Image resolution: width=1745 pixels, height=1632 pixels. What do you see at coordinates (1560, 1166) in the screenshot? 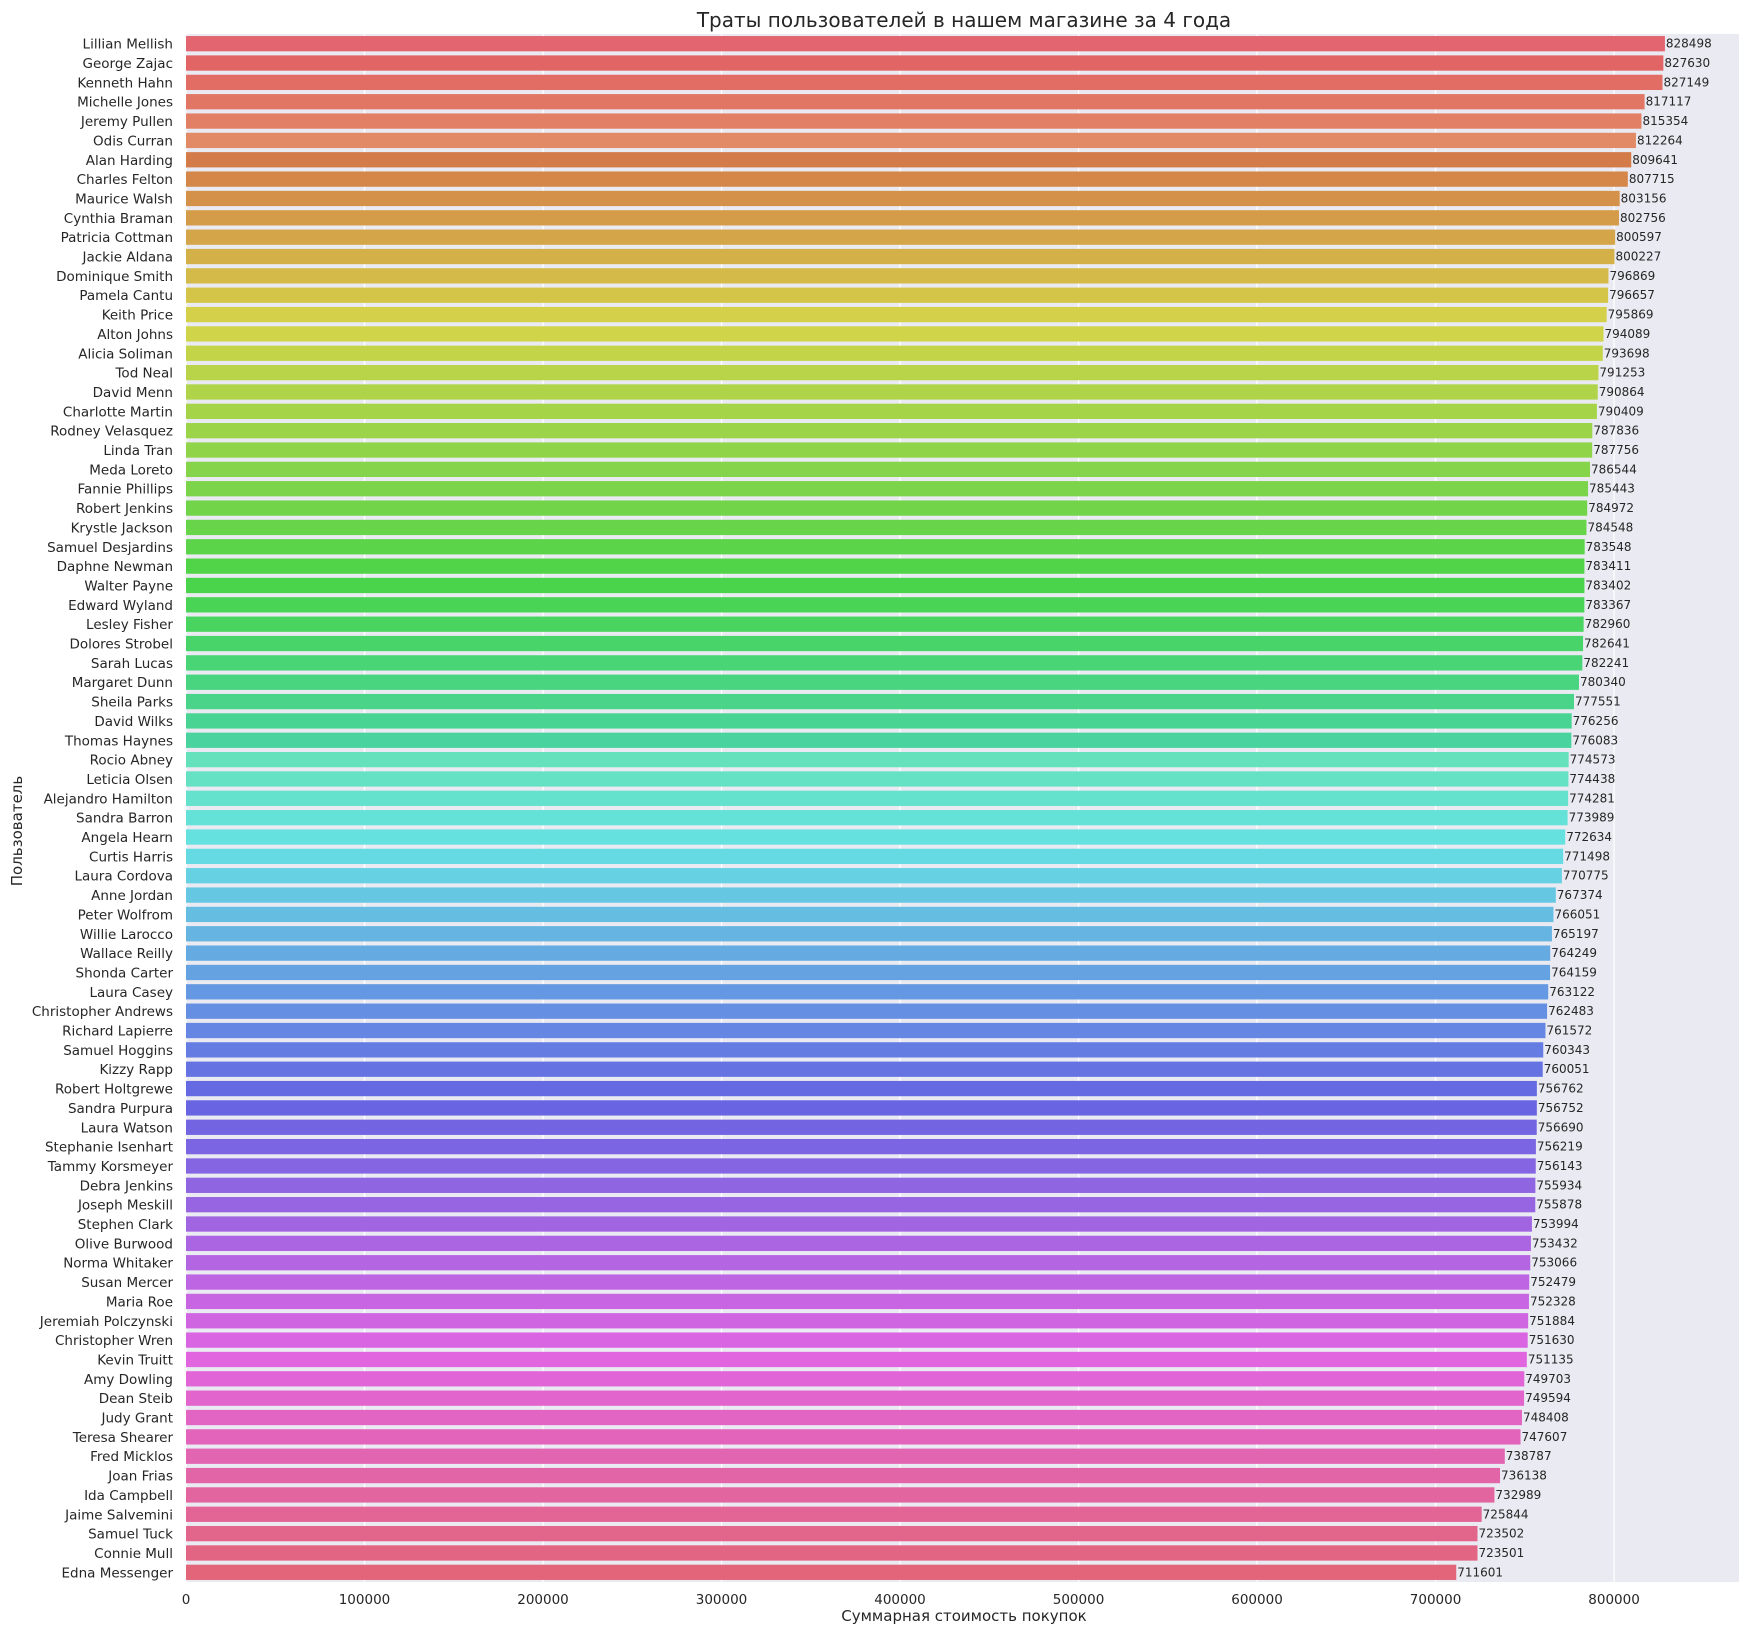
I see `bar-value-label: 756143` at bounding box center [1560, 1166].